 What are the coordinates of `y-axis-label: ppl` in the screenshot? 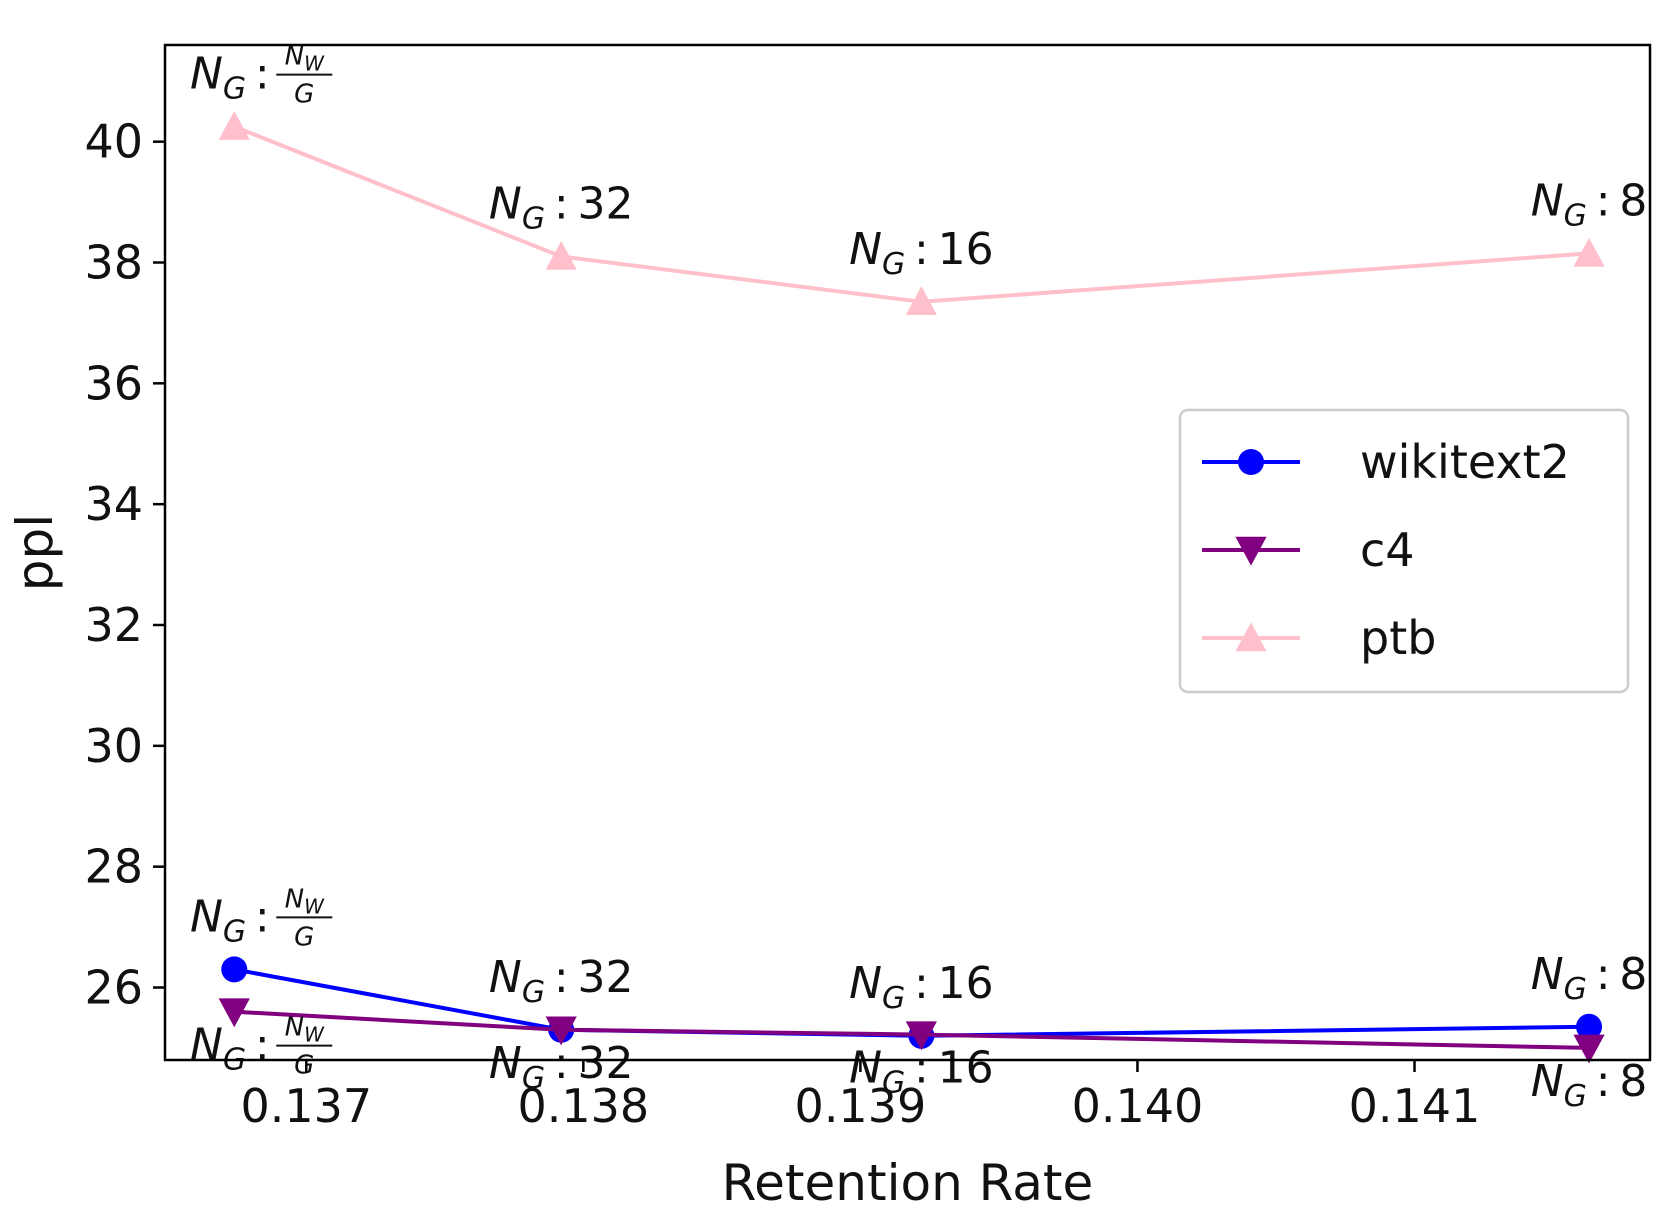 It's located at (35, 552).